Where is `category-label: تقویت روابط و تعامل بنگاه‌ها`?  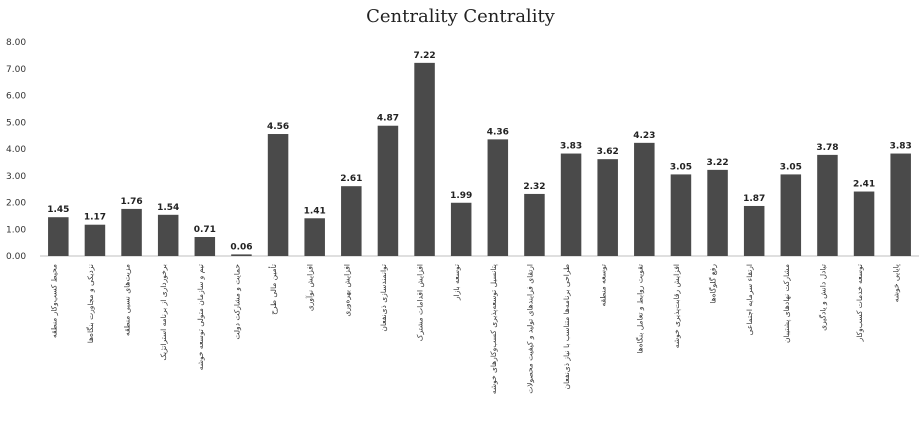 category-label: تقویت روابط و تعامل بنگاه‌ها is located at coordinates (639, 309).